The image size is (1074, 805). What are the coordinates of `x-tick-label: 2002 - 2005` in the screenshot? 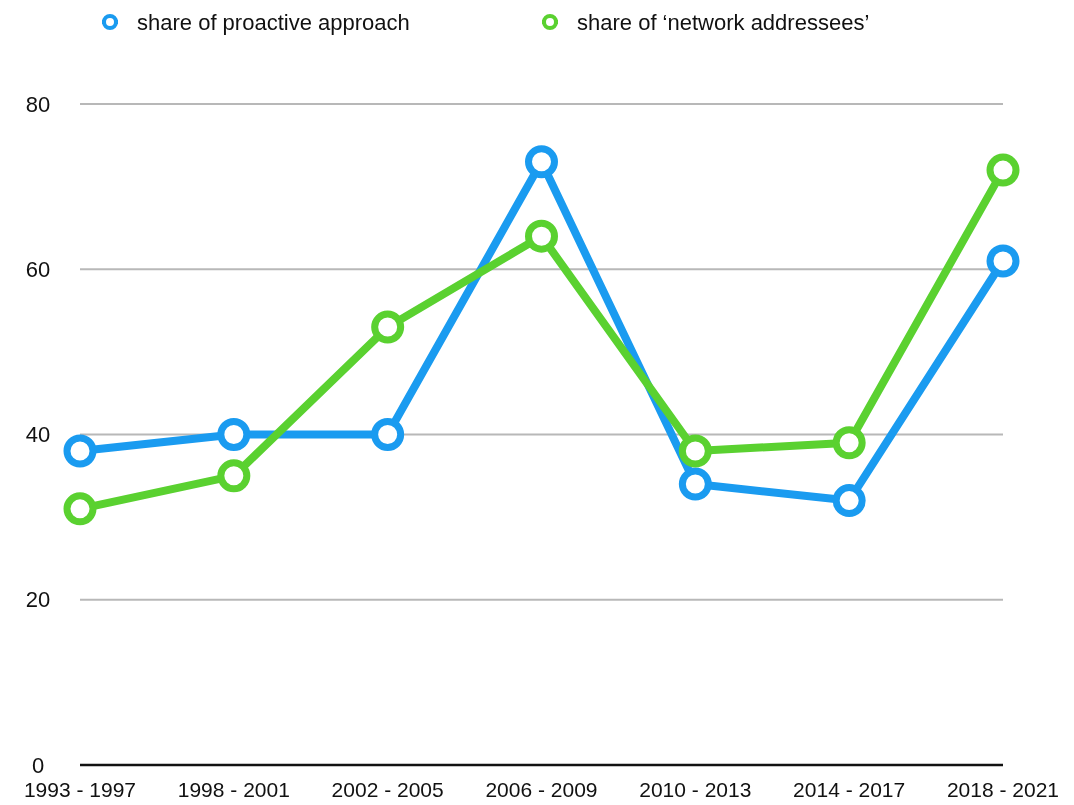 It's located at (387, 789).